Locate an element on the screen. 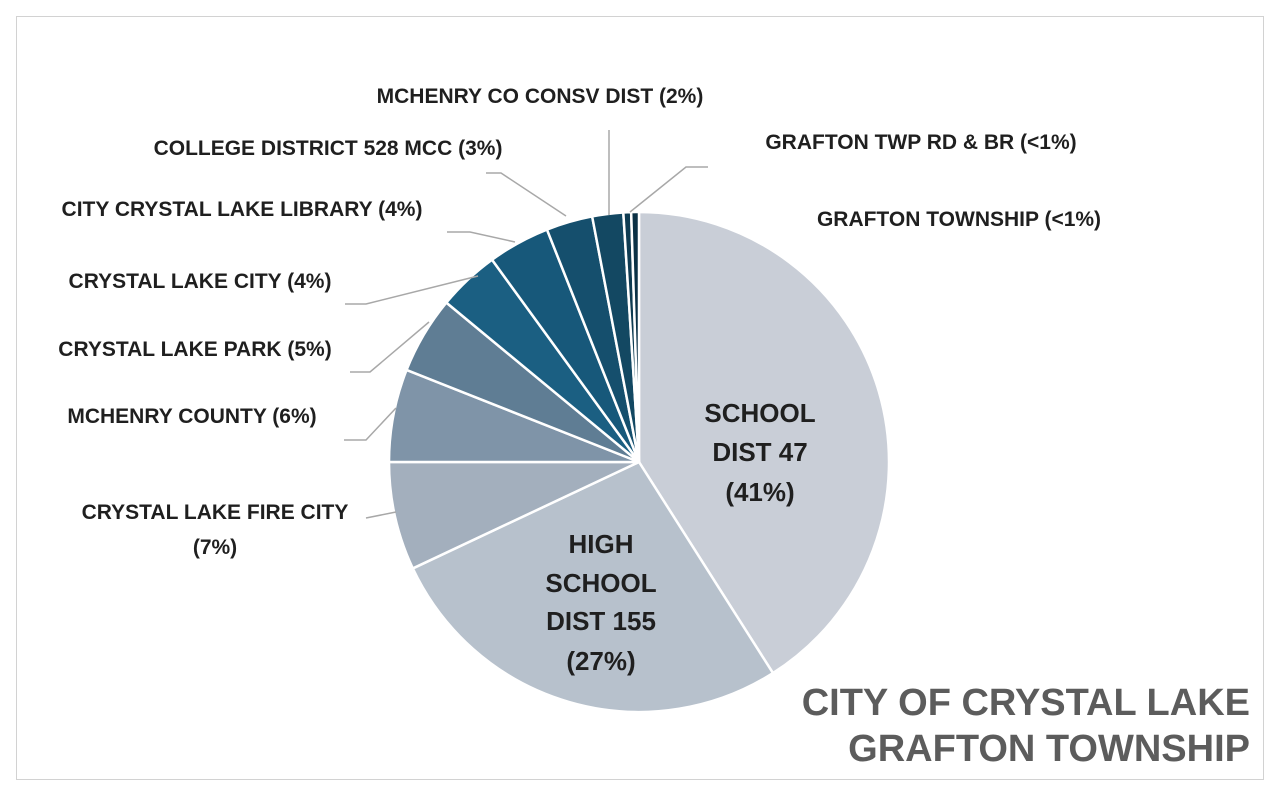 The width and height of the screenshot is (1280, 796). slice-label-mchenry-county: MCHENRY COUNTY (6%) is located at coordinates (191, 416).